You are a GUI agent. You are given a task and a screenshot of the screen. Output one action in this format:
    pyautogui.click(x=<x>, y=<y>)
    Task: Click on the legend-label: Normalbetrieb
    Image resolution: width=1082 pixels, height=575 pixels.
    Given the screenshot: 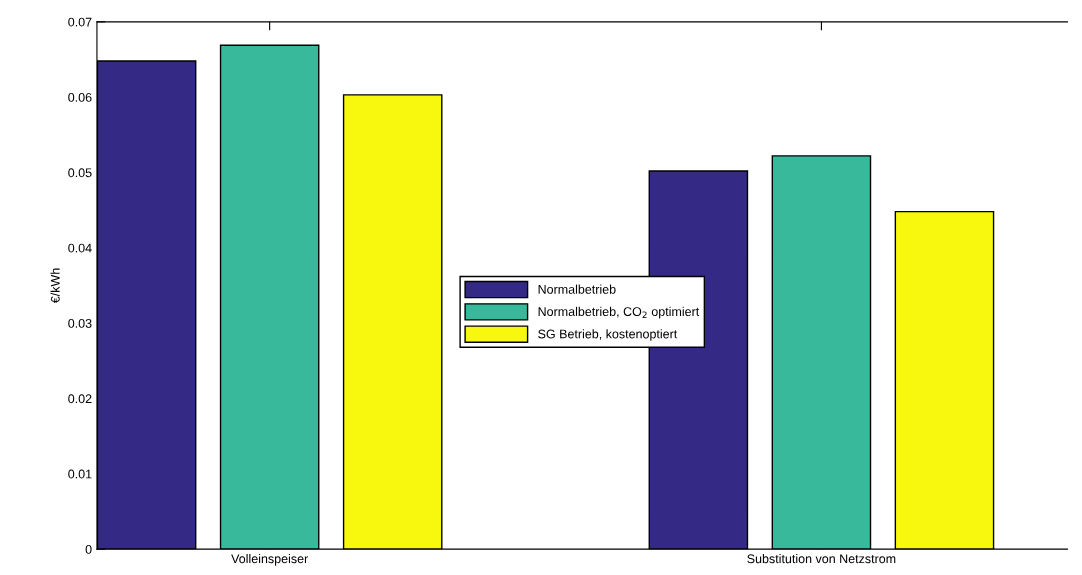 What is the action you would take?
    pyautogui.click(x=577, y=289)
    